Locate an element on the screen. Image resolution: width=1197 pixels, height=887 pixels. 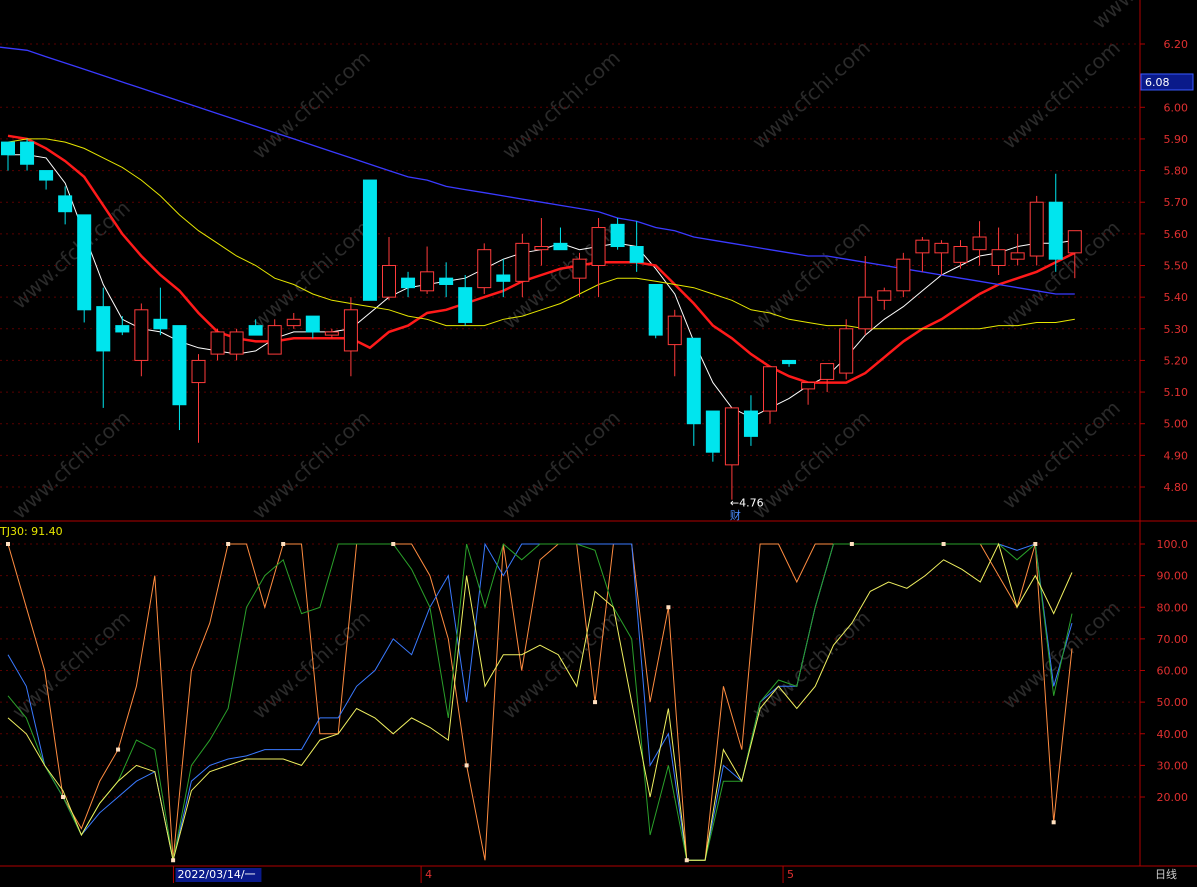
indicator-tick-label: 90.00 is located at coordinates (1173, 576).